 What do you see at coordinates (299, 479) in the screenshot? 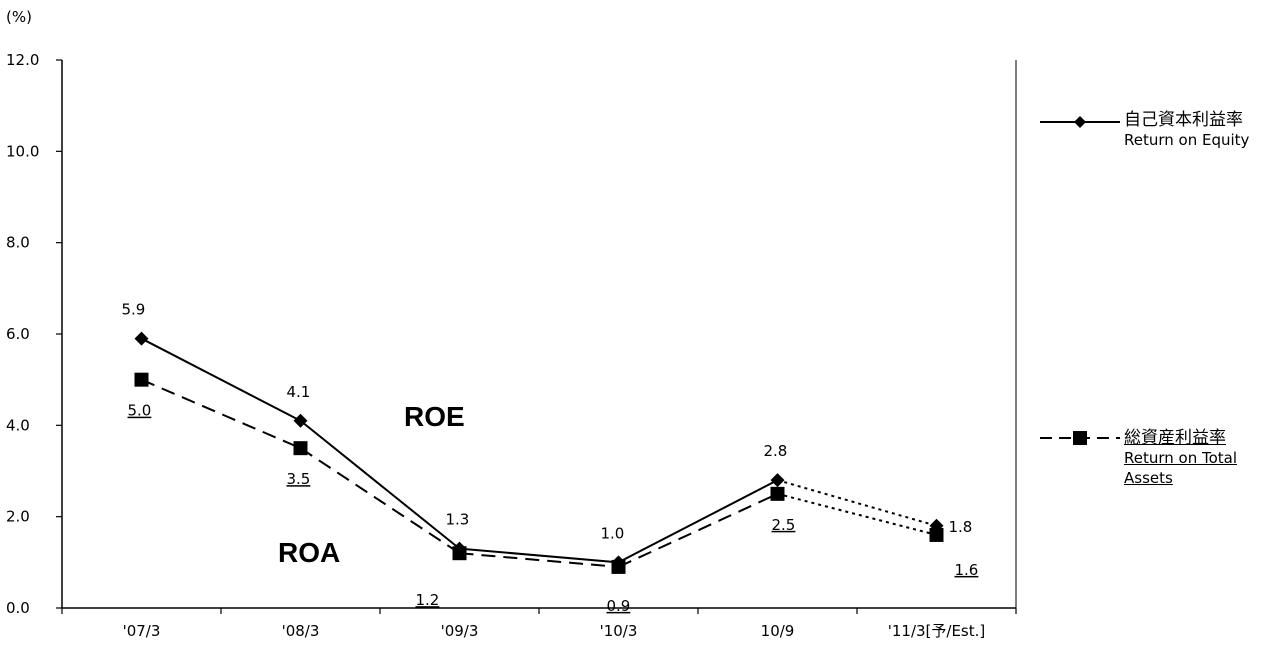
I see `roa-data-label: 3.5` at bounding box center [299, 479].